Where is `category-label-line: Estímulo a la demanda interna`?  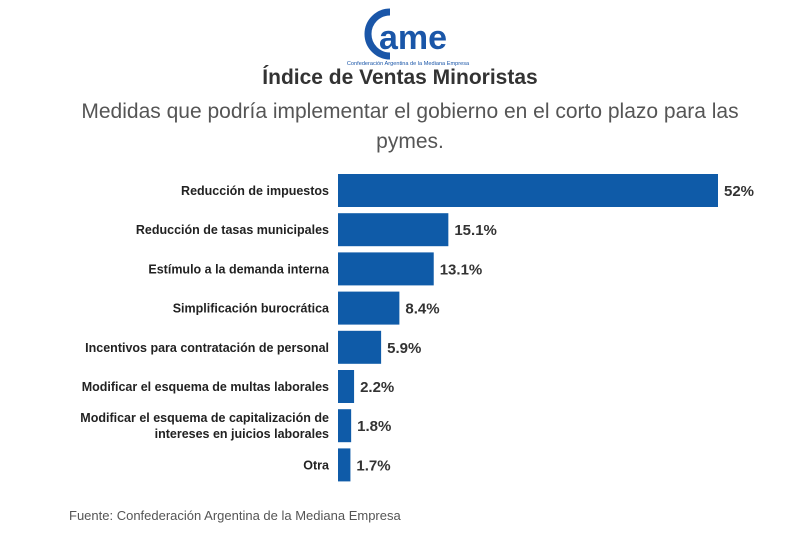
category-label-line: Estímulo a la demanda interna is located at coordinates (239, 269).